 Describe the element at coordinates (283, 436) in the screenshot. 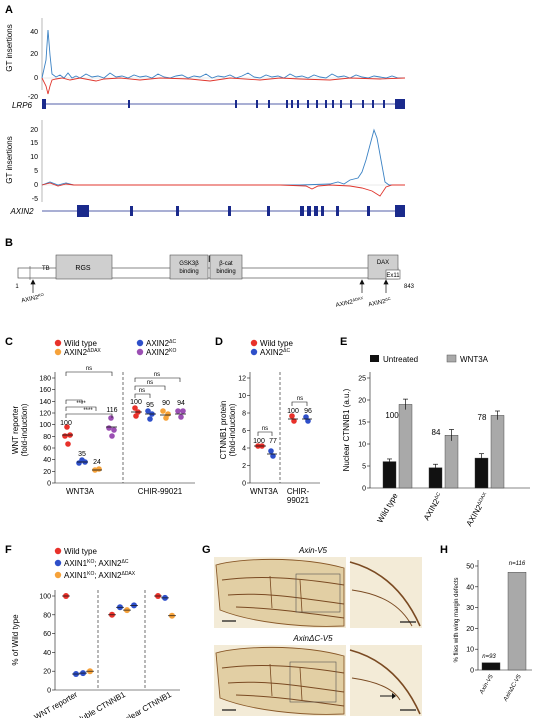

I see `panel-d-points` at that location.